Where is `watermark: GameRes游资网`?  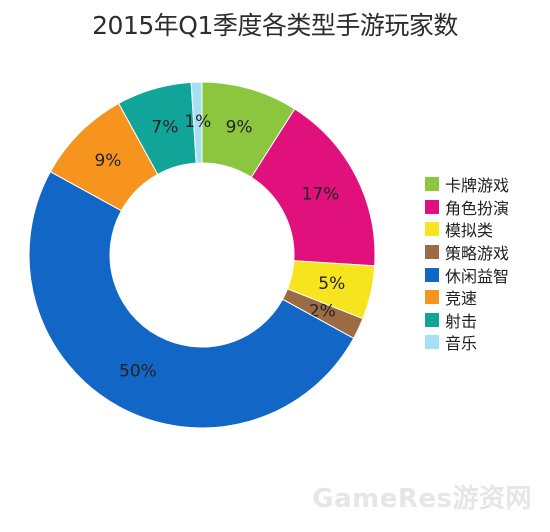
watermark: GameRes游资网 is located at coordinates (422, 499).